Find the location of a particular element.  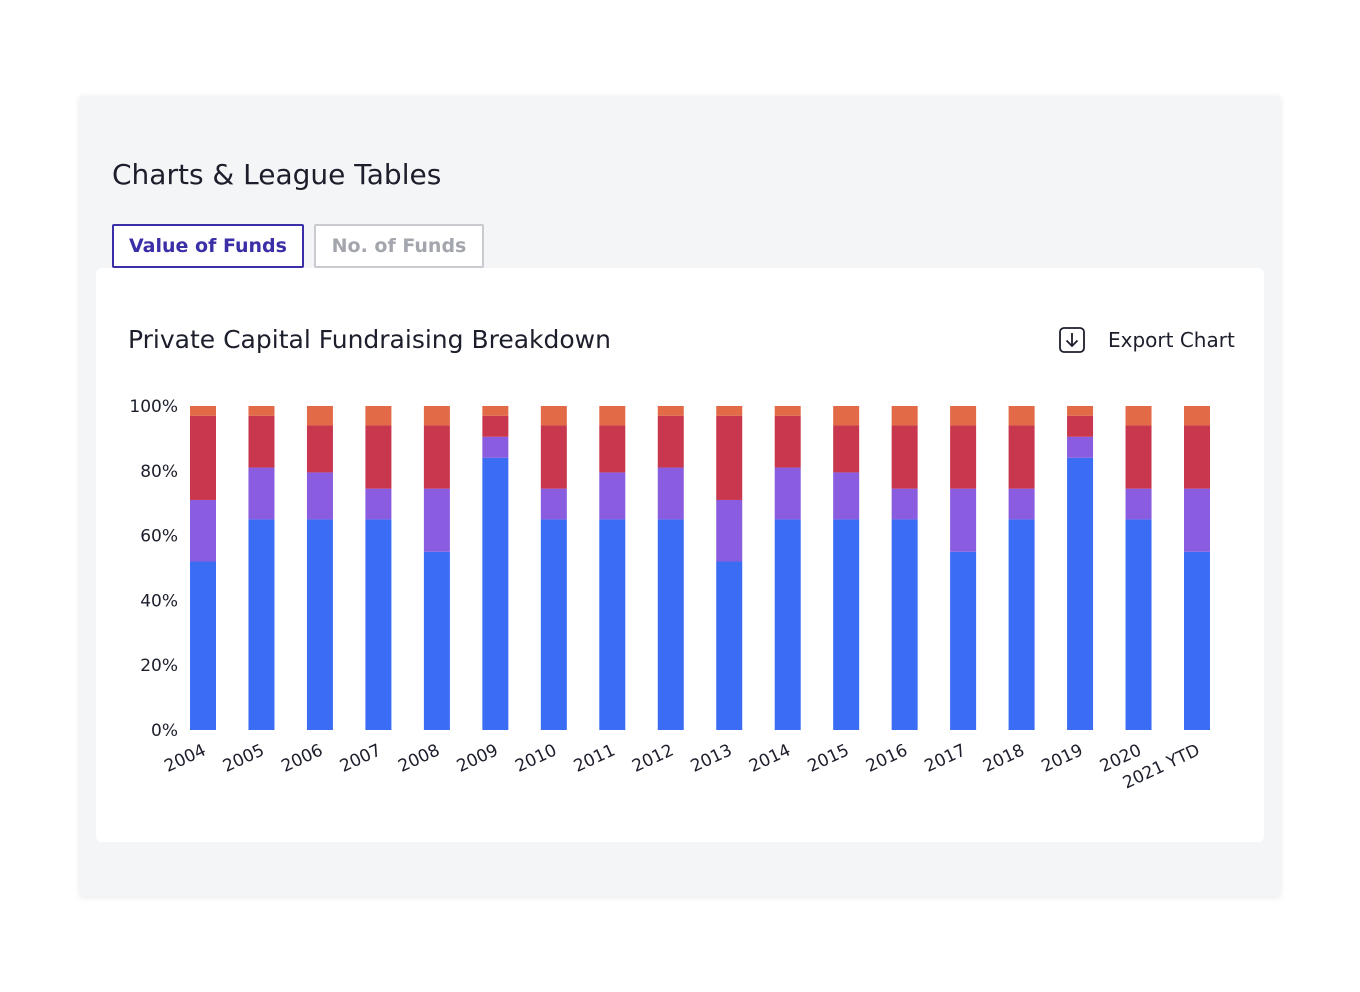

tab-value-of-funds: Value of Funds is located at coordinates (208, 246).